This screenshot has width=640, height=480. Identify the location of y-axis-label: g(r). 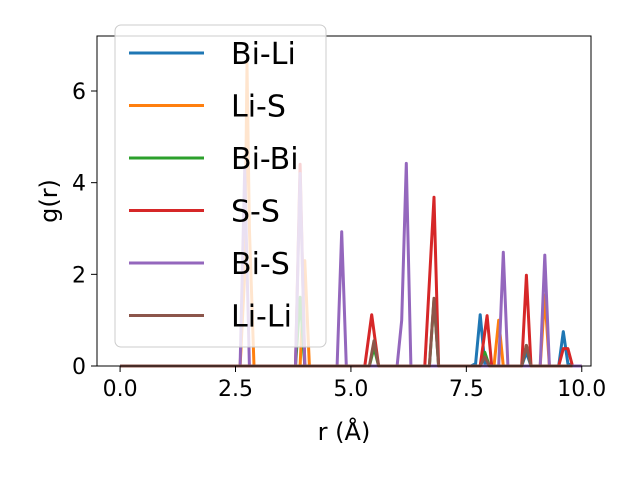
(49, 201).